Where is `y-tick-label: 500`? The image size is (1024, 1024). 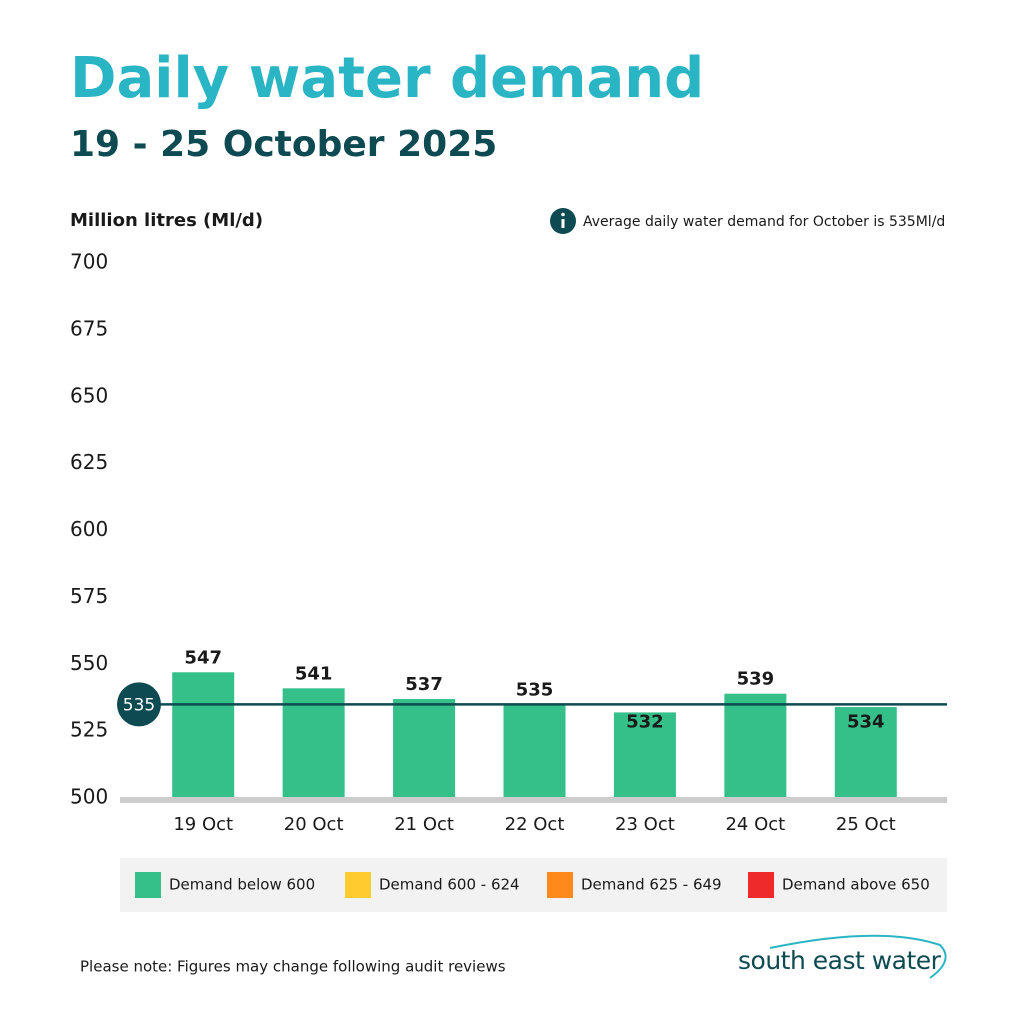
y-tick-label: 500 is located at coordinates (89, 797).